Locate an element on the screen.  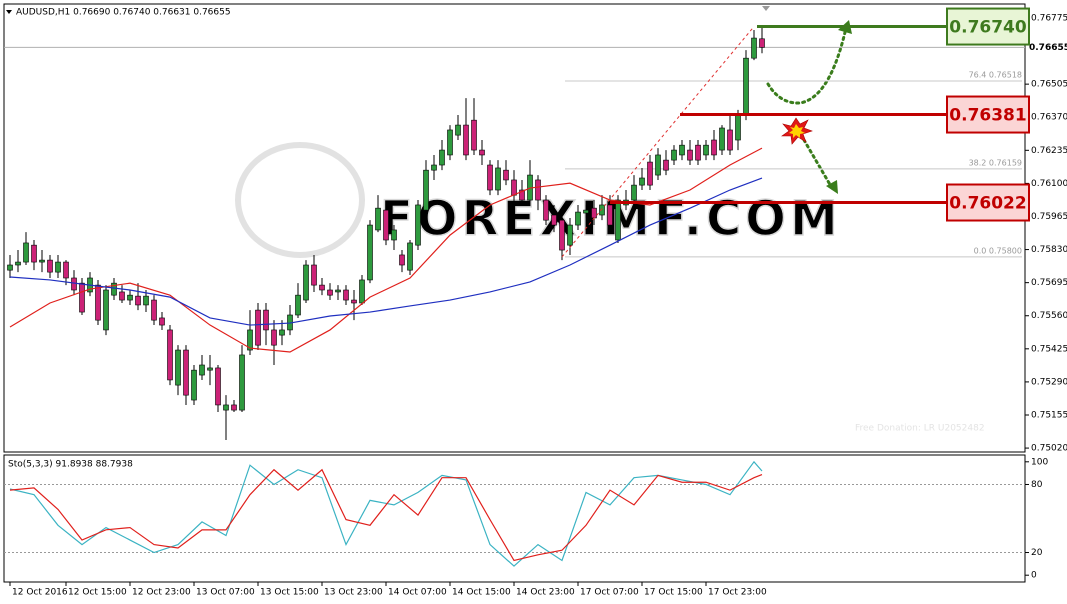
y-tick-label: 100 is located at coordinates (1039, 462).